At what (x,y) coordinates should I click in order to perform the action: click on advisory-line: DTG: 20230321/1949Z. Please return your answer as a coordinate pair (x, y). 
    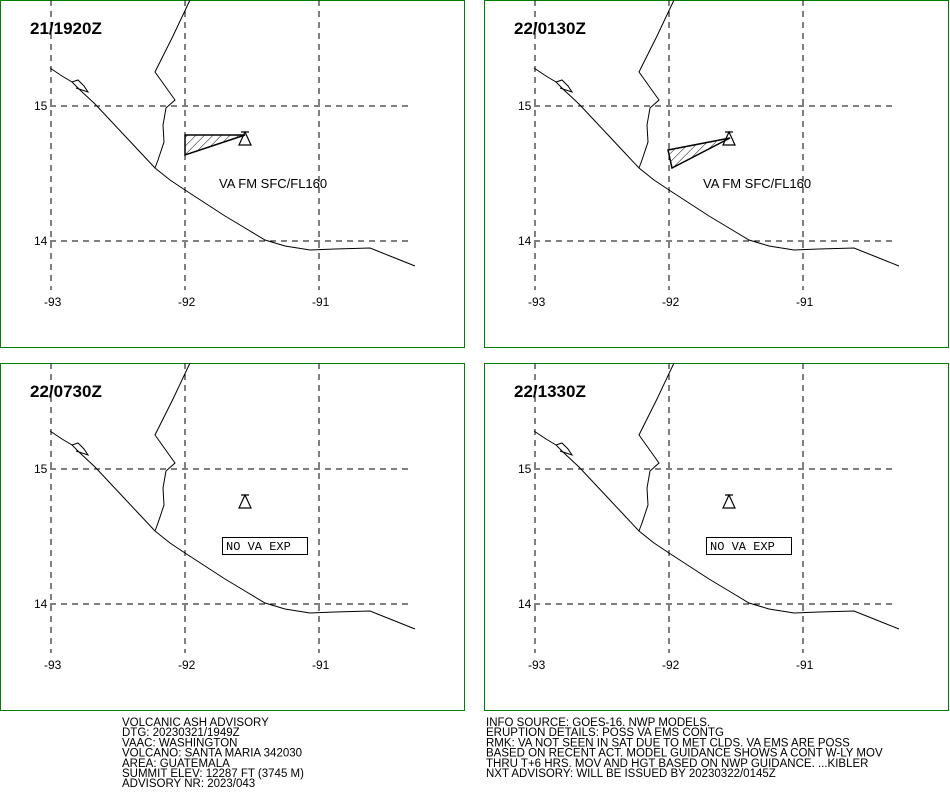
    Looking at the image, I should click on (181, 733).